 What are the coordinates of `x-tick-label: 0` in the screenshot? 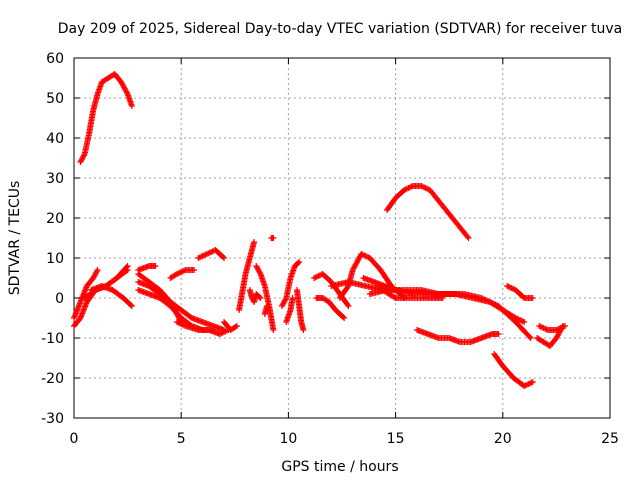 It's located at (74, 439).